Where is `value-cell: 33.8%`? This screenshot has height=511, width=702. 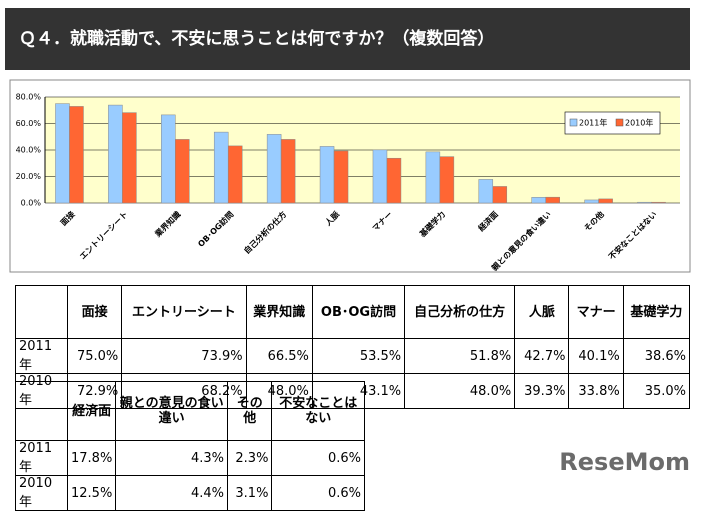
value-cell: 33.8% is located at coordinates (596, 391).